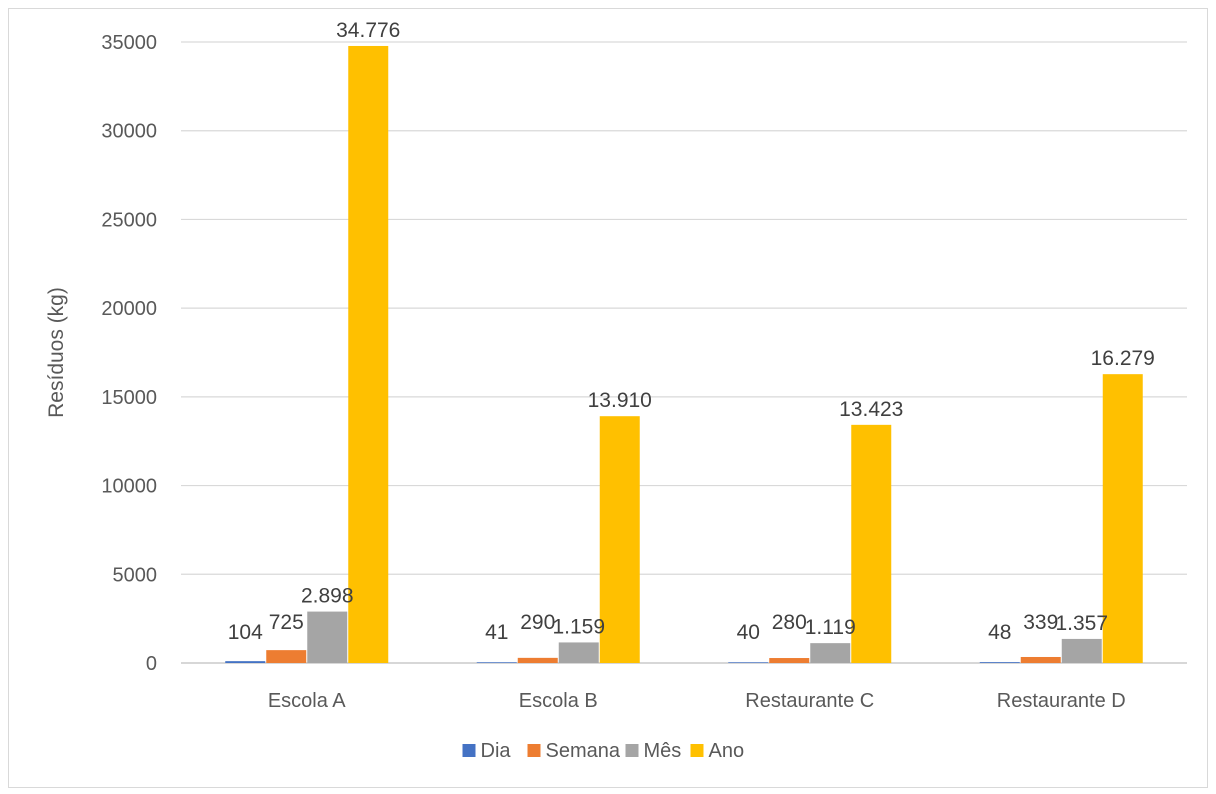 The width and height of the screenshot is (1216, 794). I want to click on data-label: 280, so click(789, 622).